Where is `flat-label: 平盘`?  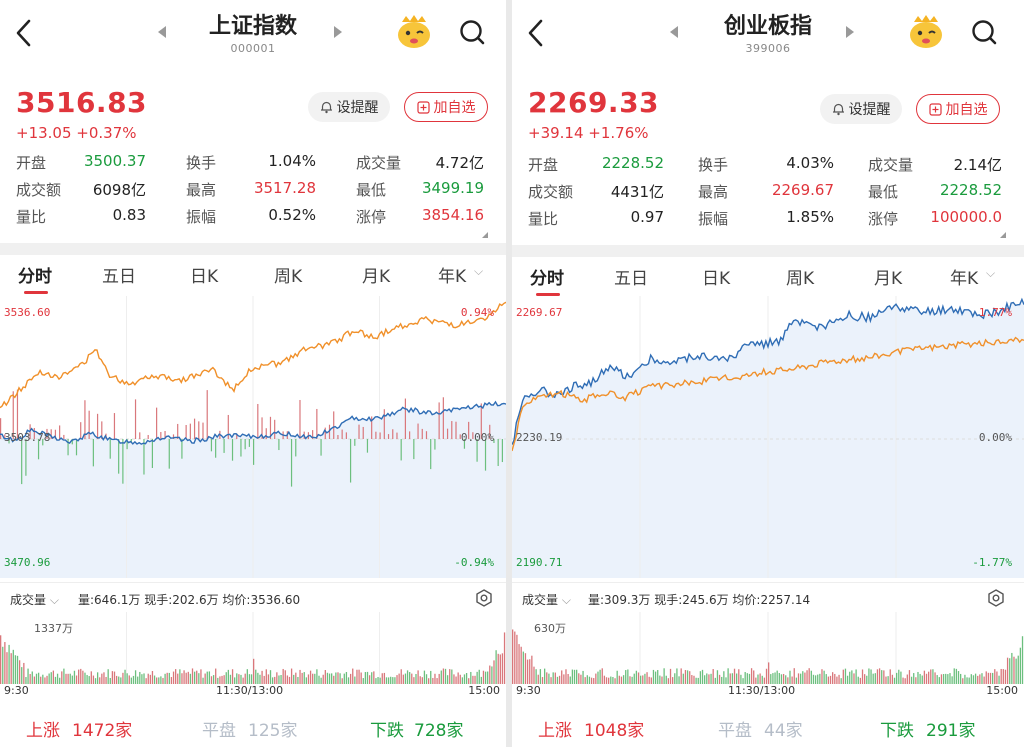
flat-label: 平盘 is located at coordinates (219, 731).